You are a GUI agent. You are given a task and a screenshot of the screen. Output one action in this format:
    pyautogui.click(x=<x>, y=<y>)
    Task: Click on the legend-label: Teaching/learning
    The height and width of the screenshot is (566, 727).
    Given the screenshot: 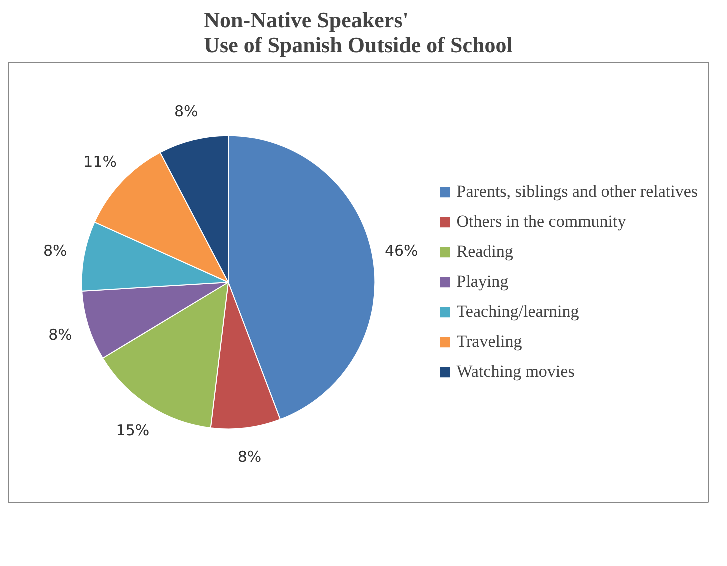 What is the action you would take?
    pyautogui.click(x=518, y=312)
    